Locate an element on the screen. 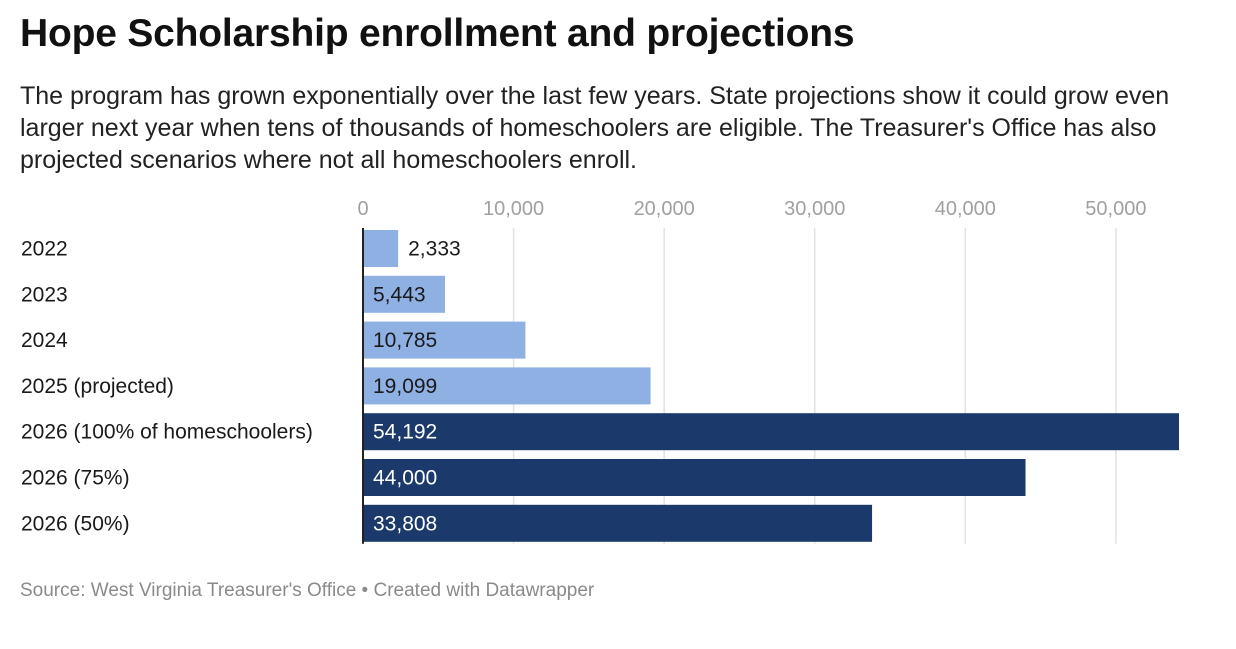 This screenshot has width=1236, height=649. category-label: 2026 (100% of homeschoolers) is located at coordinates (167, 432).